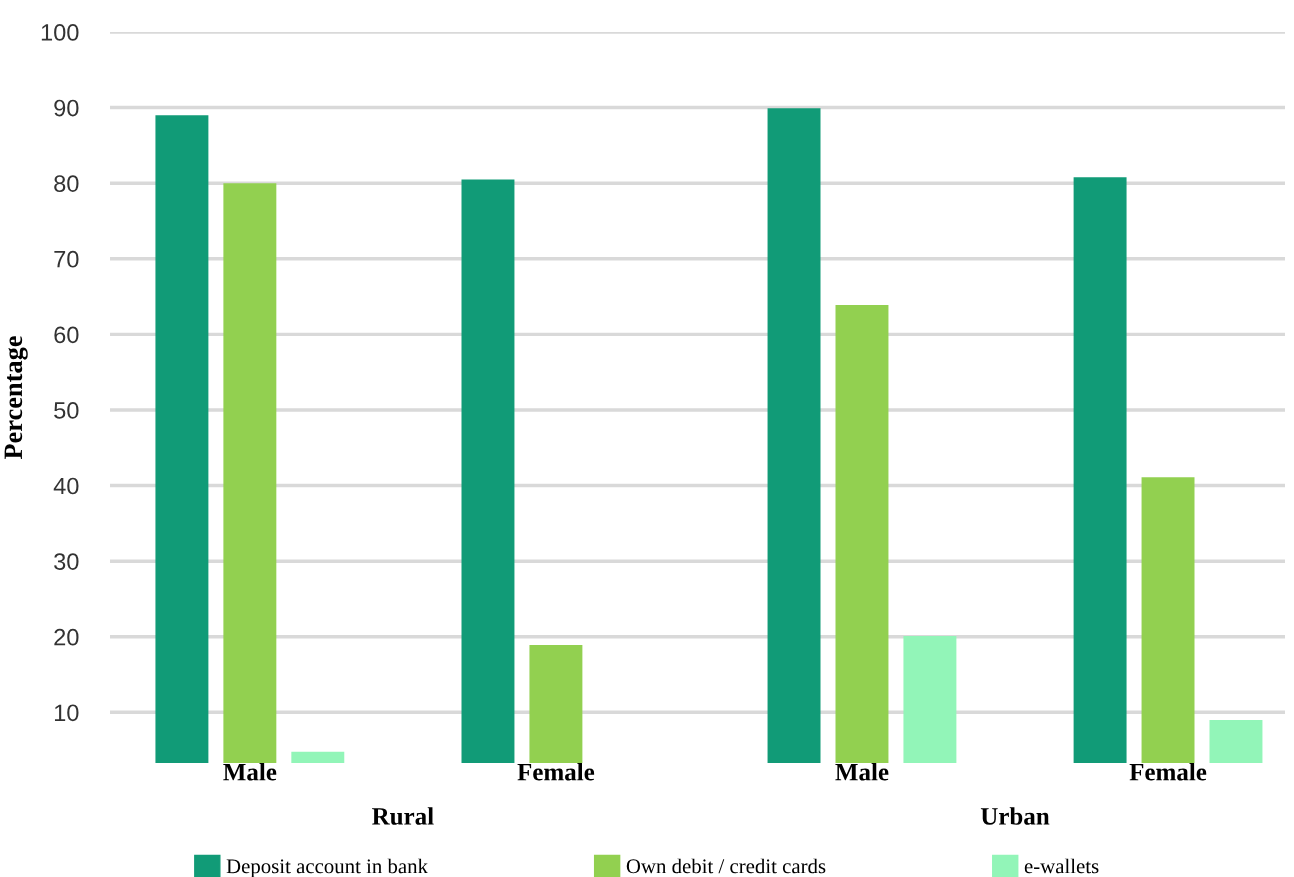 This screenshot has height=877, width=1294. What do you see at coordinates (403, 816) in the screenshot?
I see `text: Rural` at bounding box center [403, 816].